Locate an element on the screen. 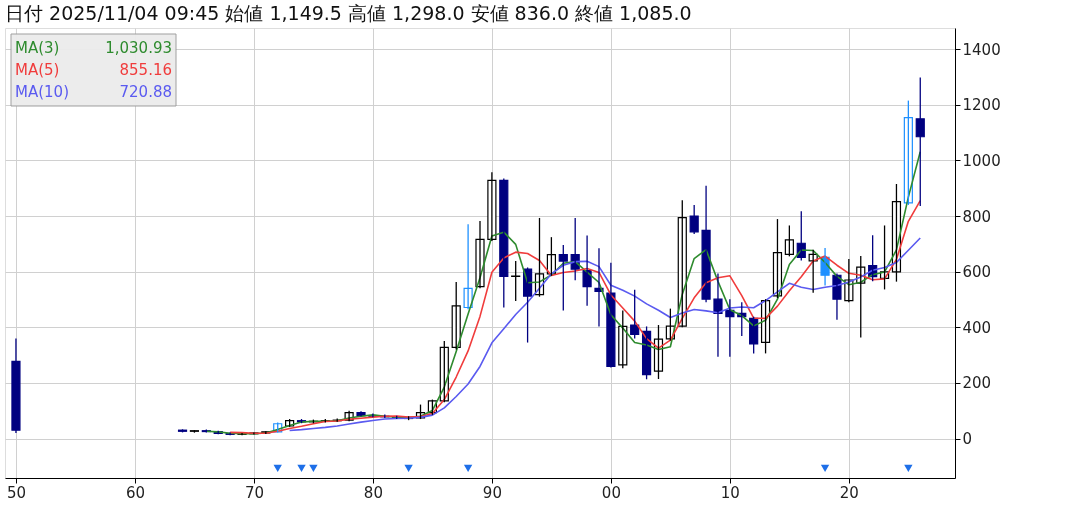 This screenshot has height=530, width=1072. x-tick-label: 00 is located at coordinates (611, 492).